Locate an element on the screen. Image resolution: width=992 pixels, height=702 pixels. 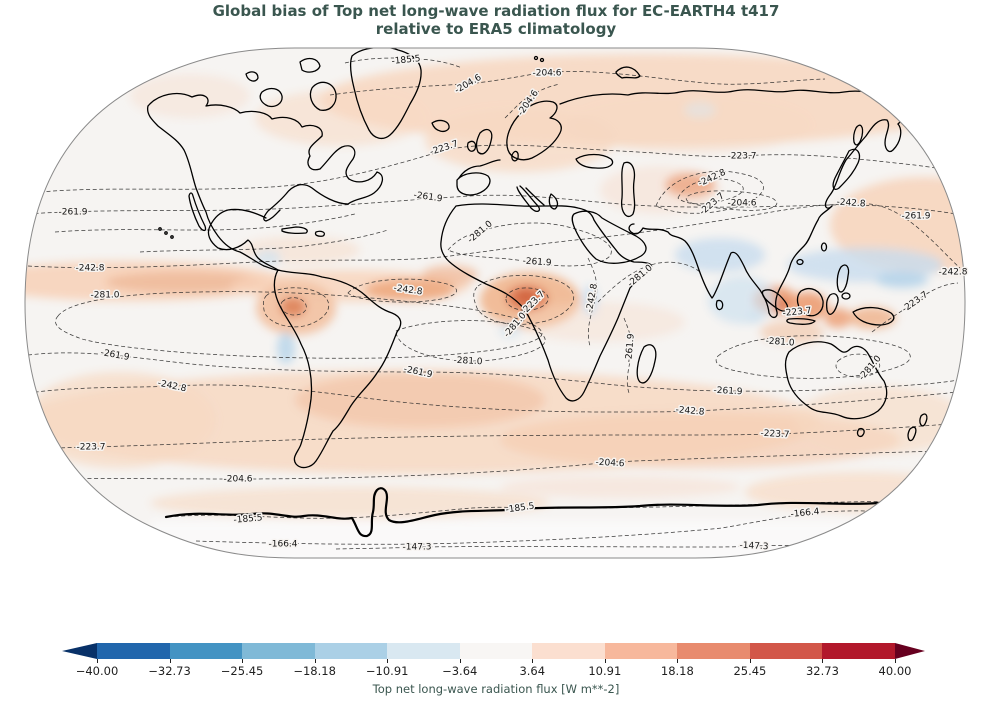
colorbar-tick-label: 3.64 is located at coordinates (532, 671).